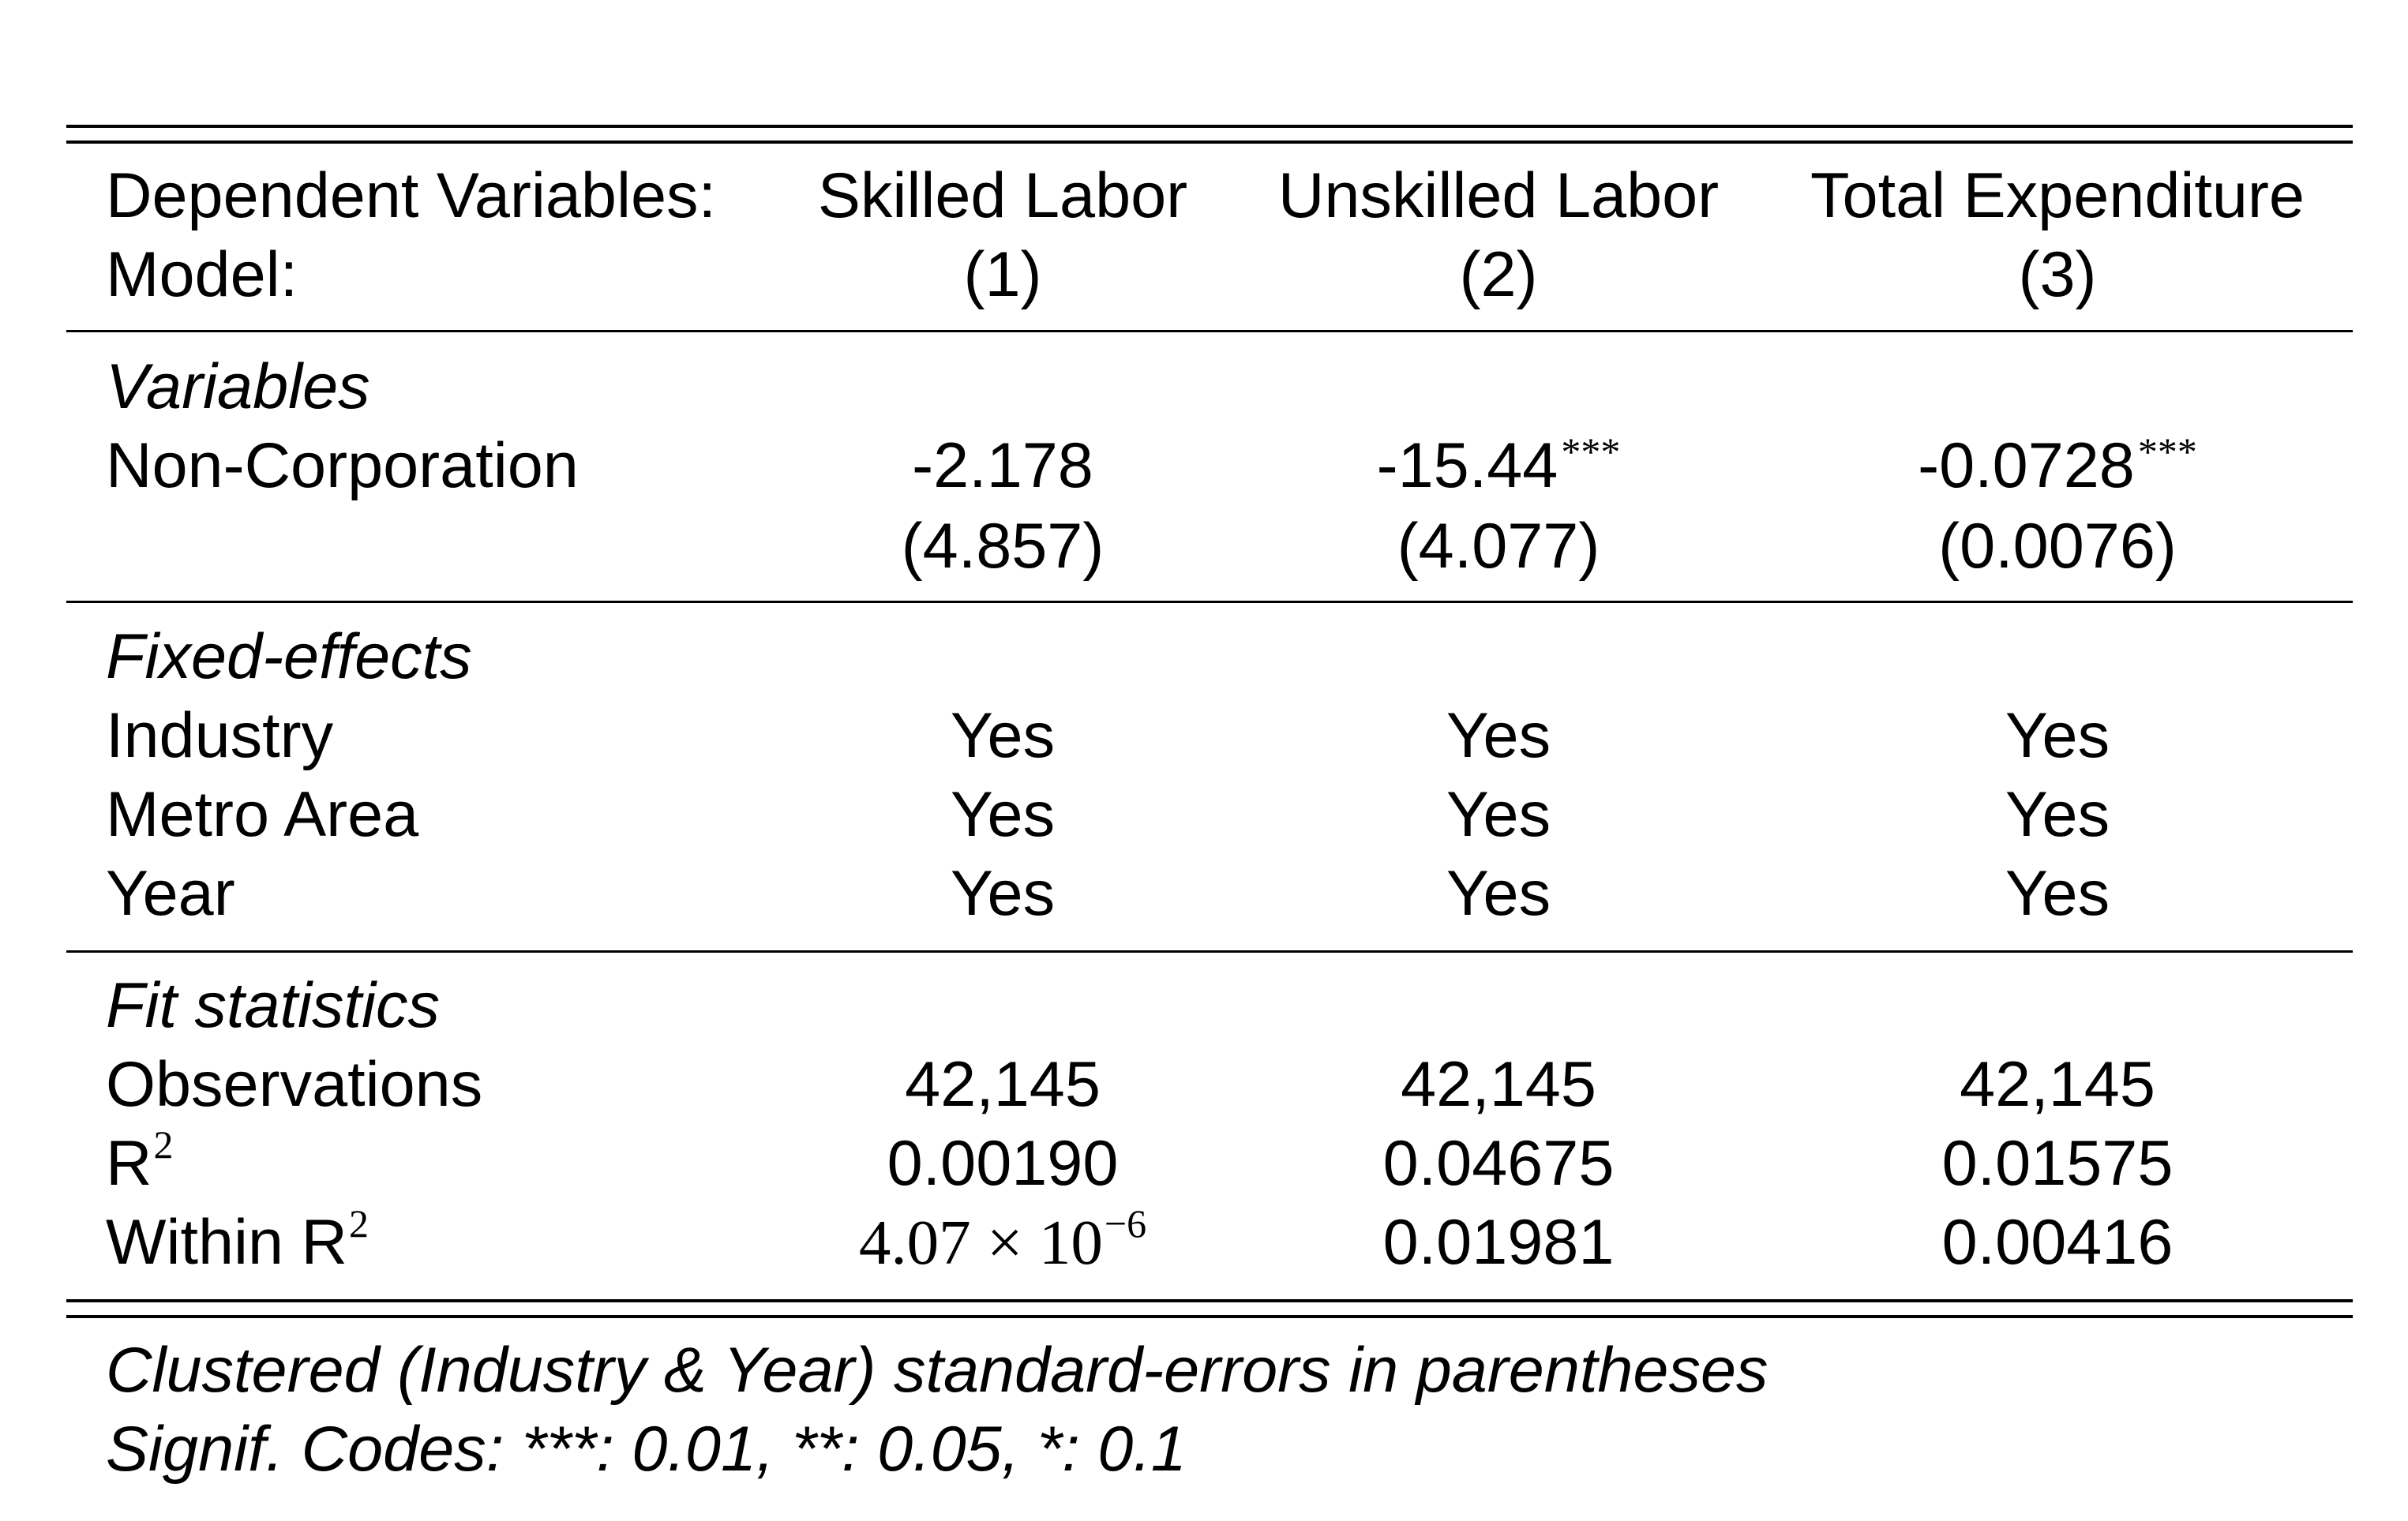  I want to click on within-r2-label: Within R2, so click(237, 1239).